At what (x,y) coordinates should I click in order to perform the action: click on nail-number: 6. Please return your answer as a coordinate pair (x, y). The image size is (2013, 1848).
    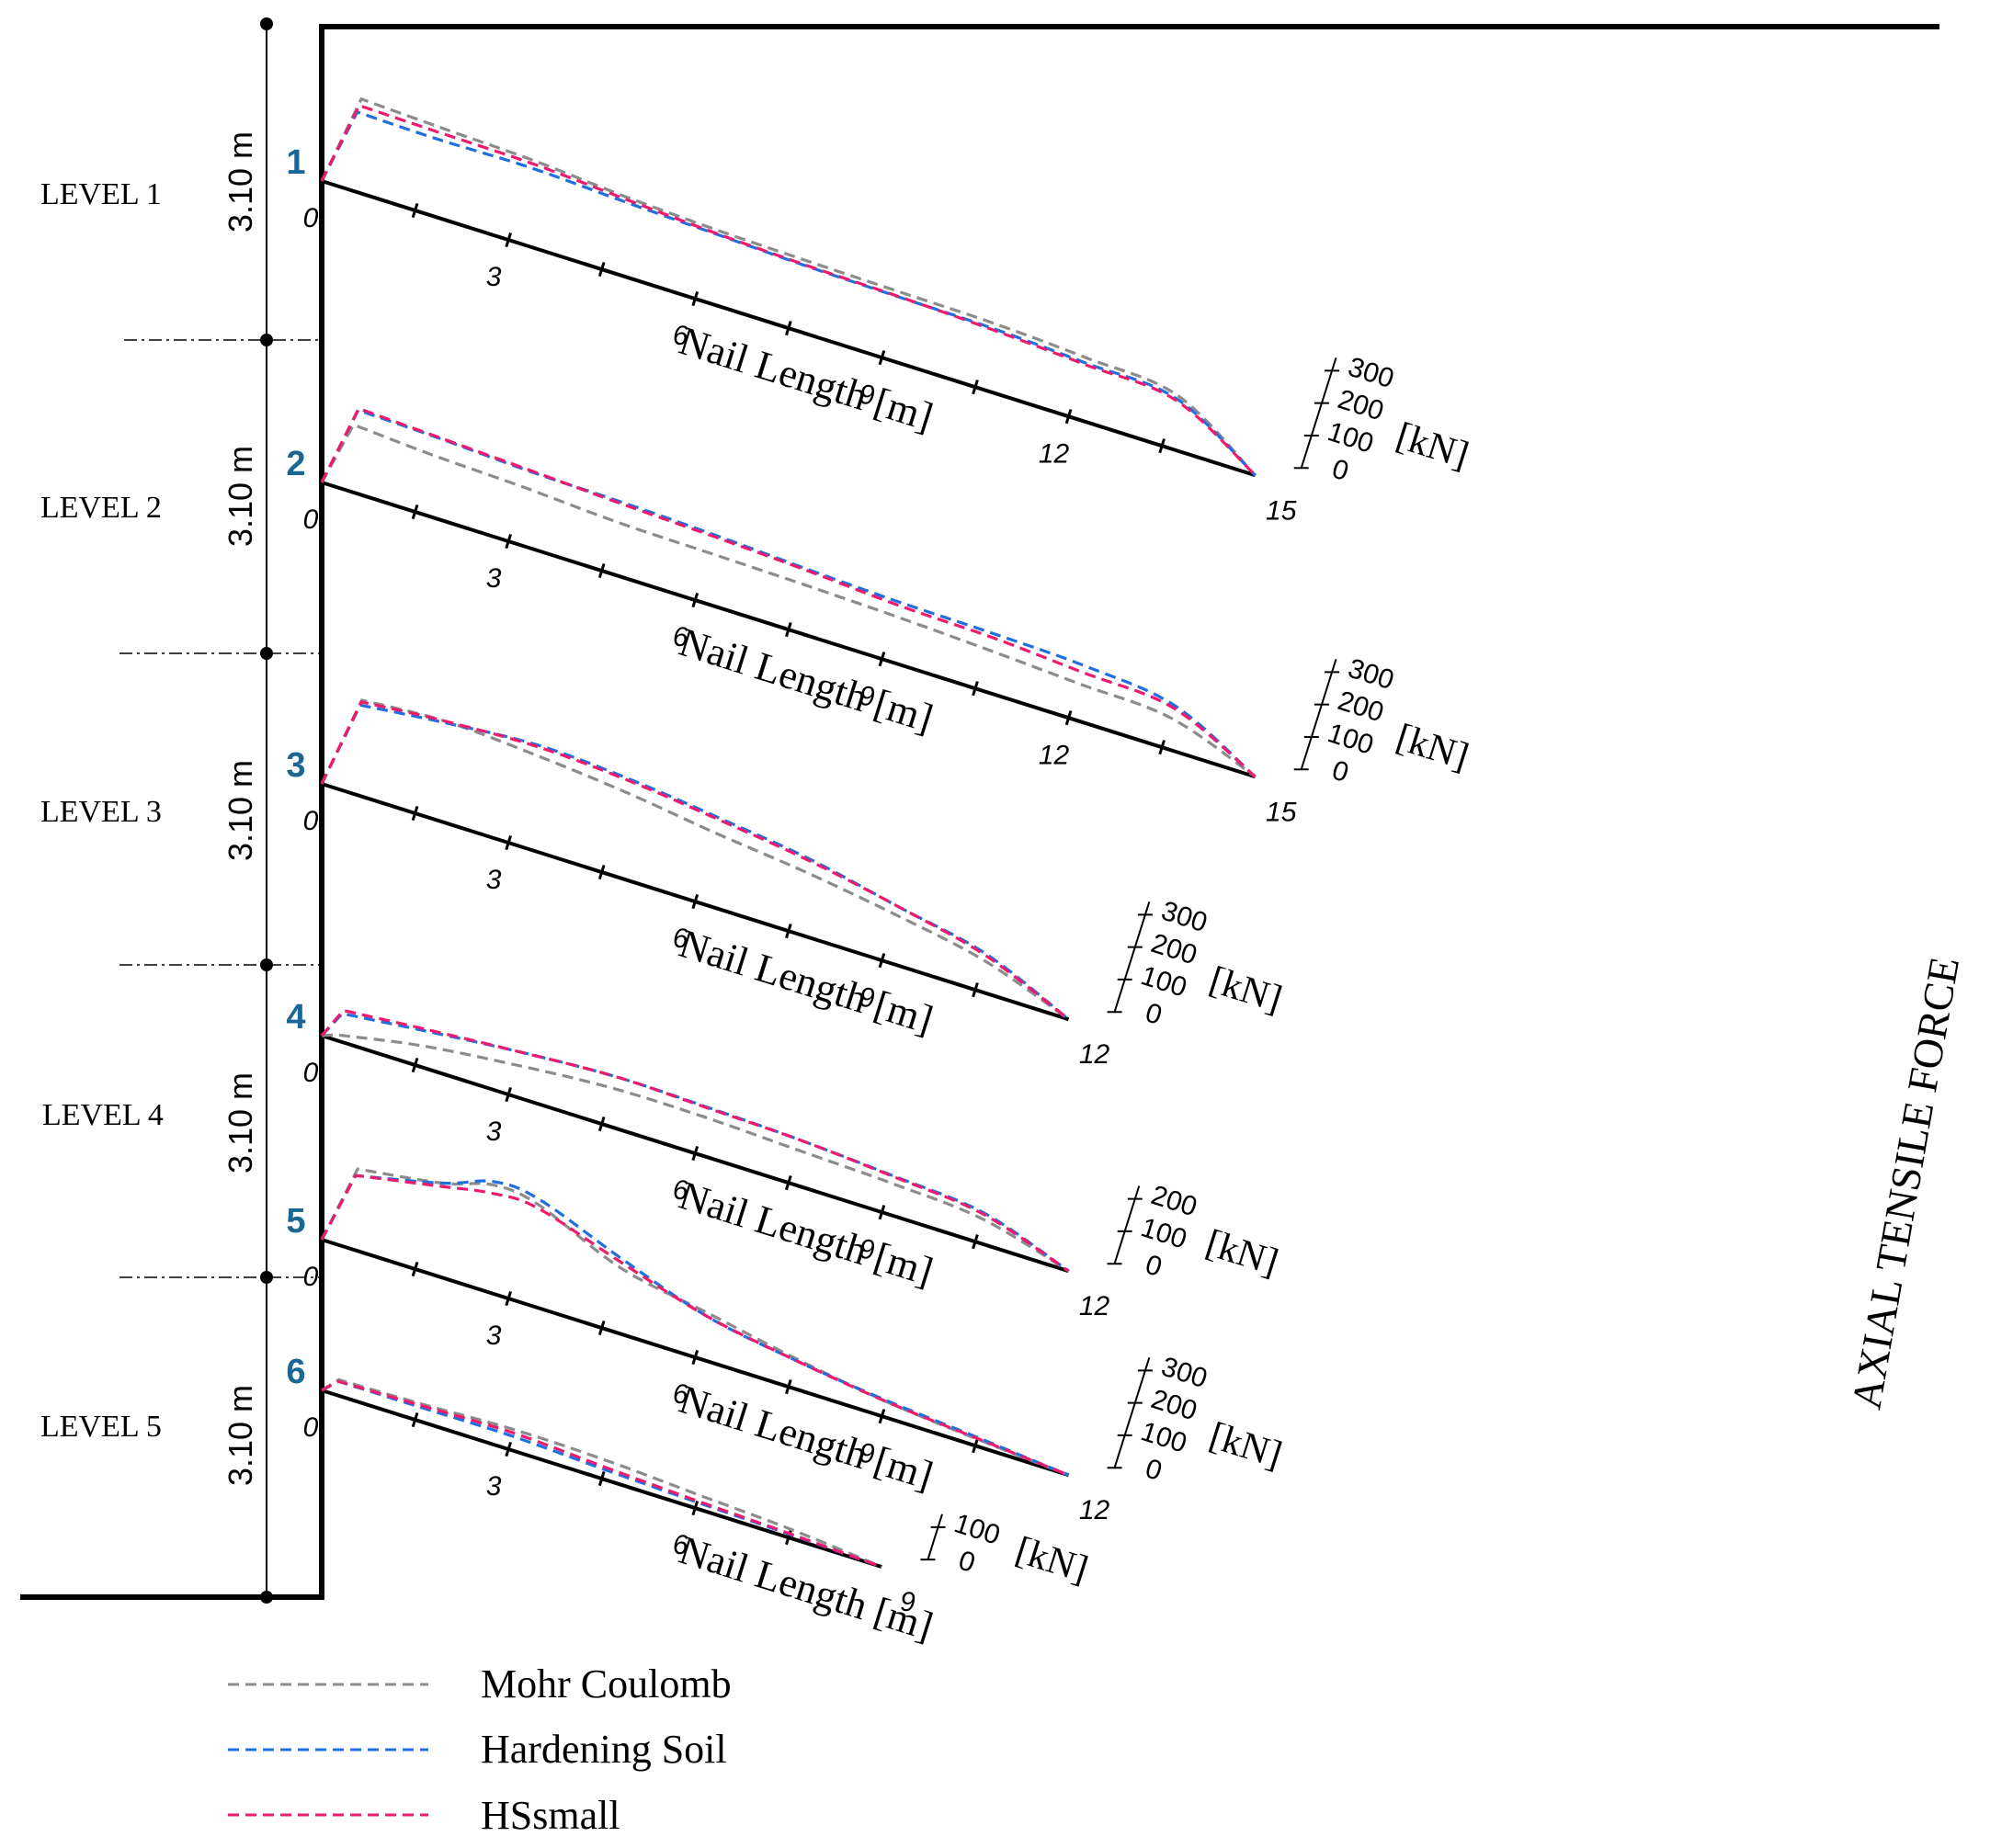
    Looking at the image, I should click on (295, 1372).